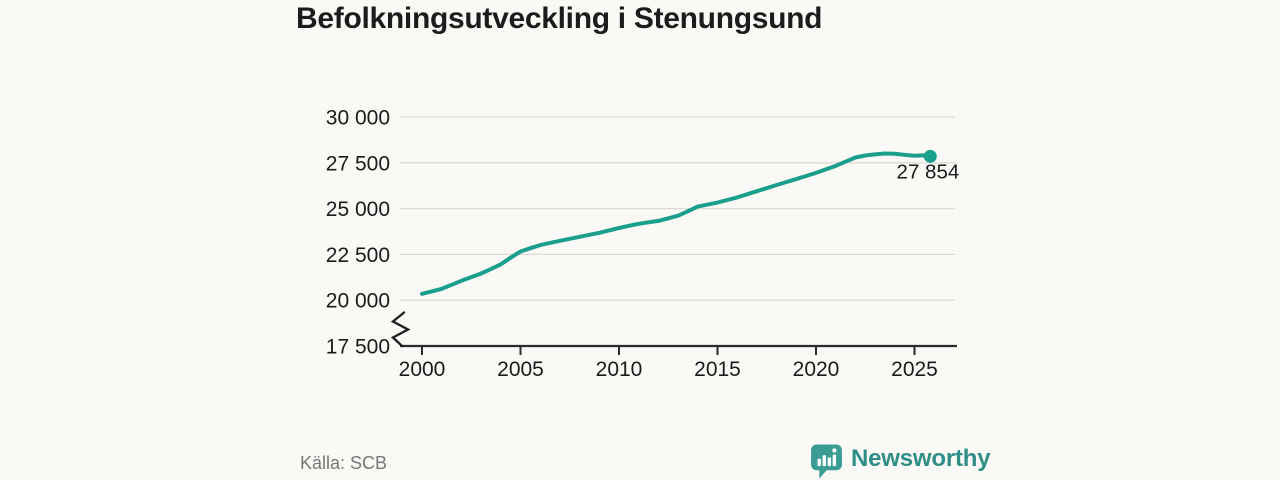  What do you see at coordinates (676, 223) in the screenshot?
I see `population-line` at bounding box center [676, 223].